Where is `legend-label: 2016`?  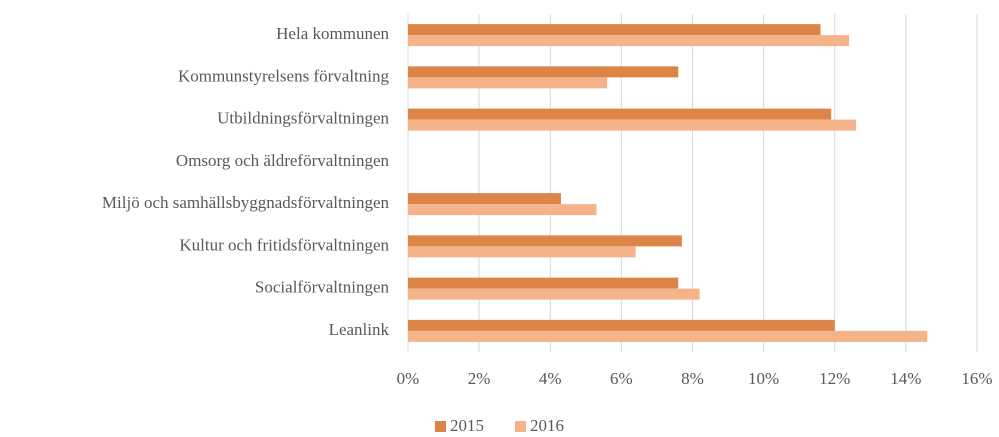
legend-label: 2016 is located at coordinates (547, 425).